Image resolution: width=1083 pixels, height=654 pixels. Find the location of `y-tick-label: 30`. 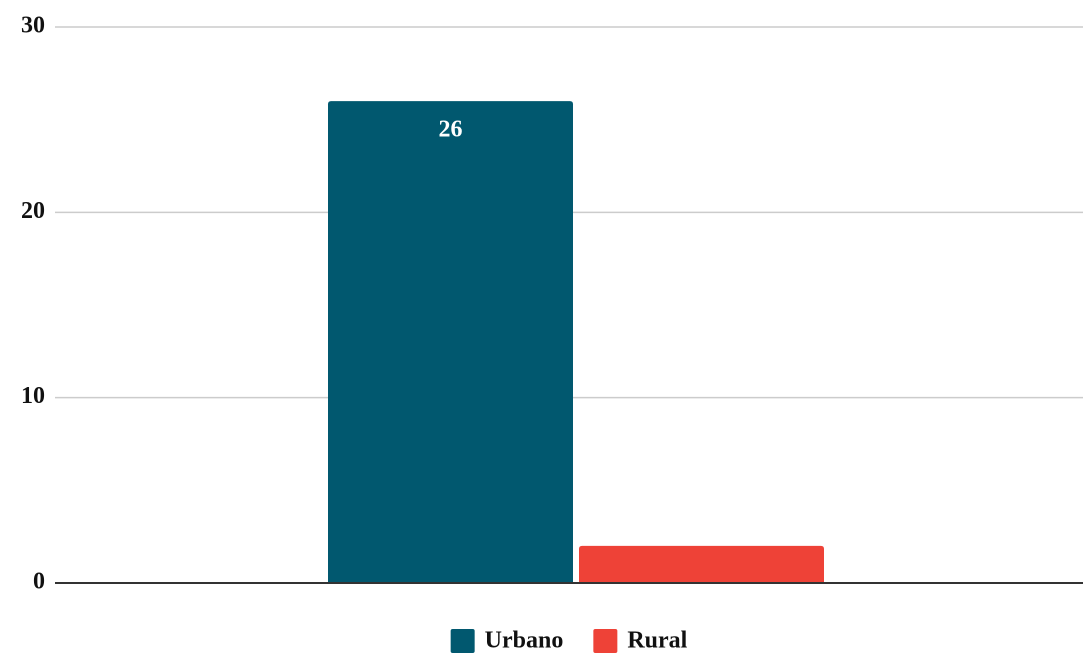

y-tick-label: 30 is located at coordinates (33, 26).